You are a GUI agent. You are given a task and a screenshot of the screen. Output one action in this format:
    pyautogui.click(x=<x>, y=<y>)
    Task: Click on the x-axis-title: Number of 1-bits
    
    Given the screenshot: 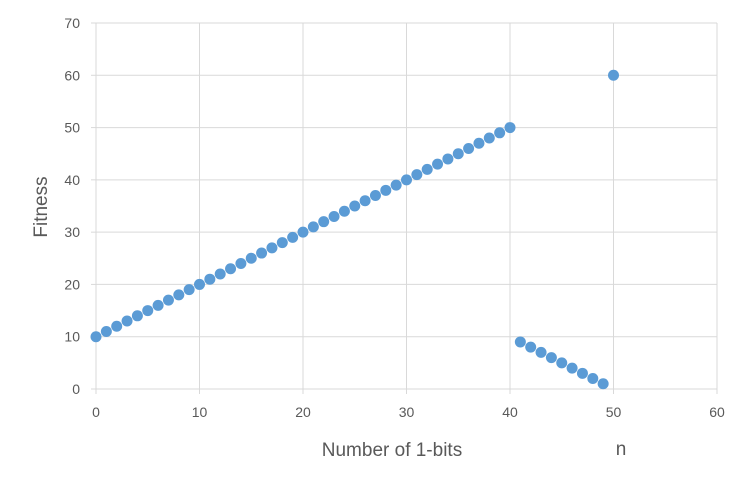 What is the action you would take?
    pyautogui.click(x=392, y=450)
    